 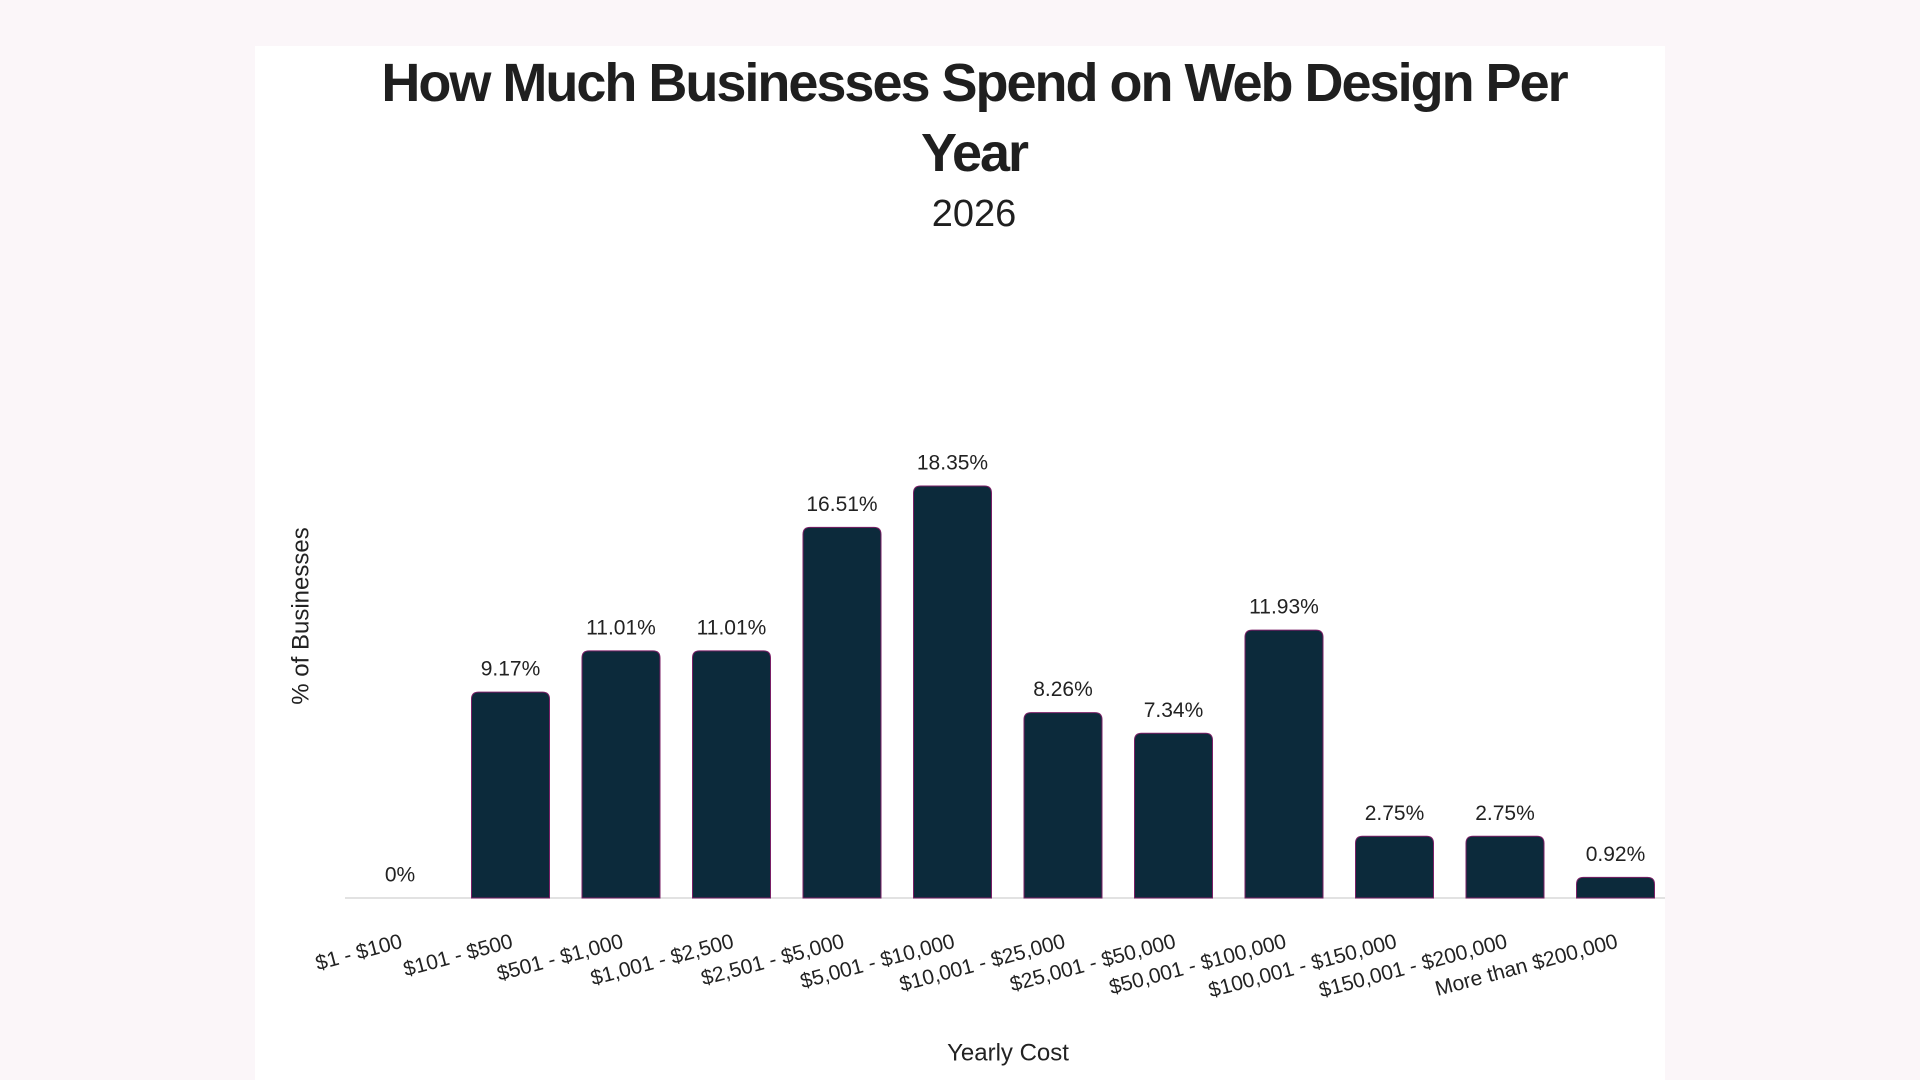 I want to click on value-label: 8.26%, so click(x=1063, y=689).